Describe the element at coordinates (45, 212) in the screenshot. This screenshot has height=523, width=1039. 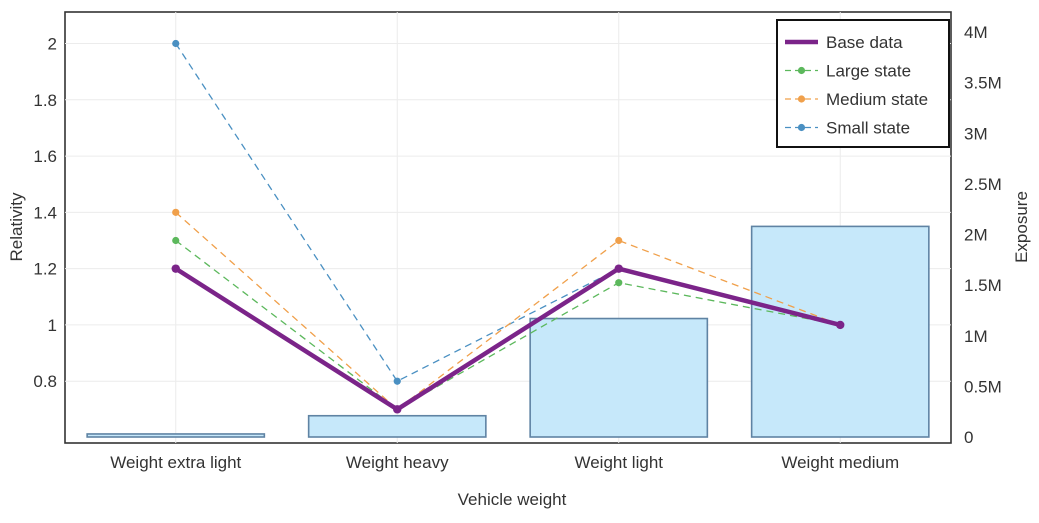
I see `y-left-tick-label: 1.4` at that location.